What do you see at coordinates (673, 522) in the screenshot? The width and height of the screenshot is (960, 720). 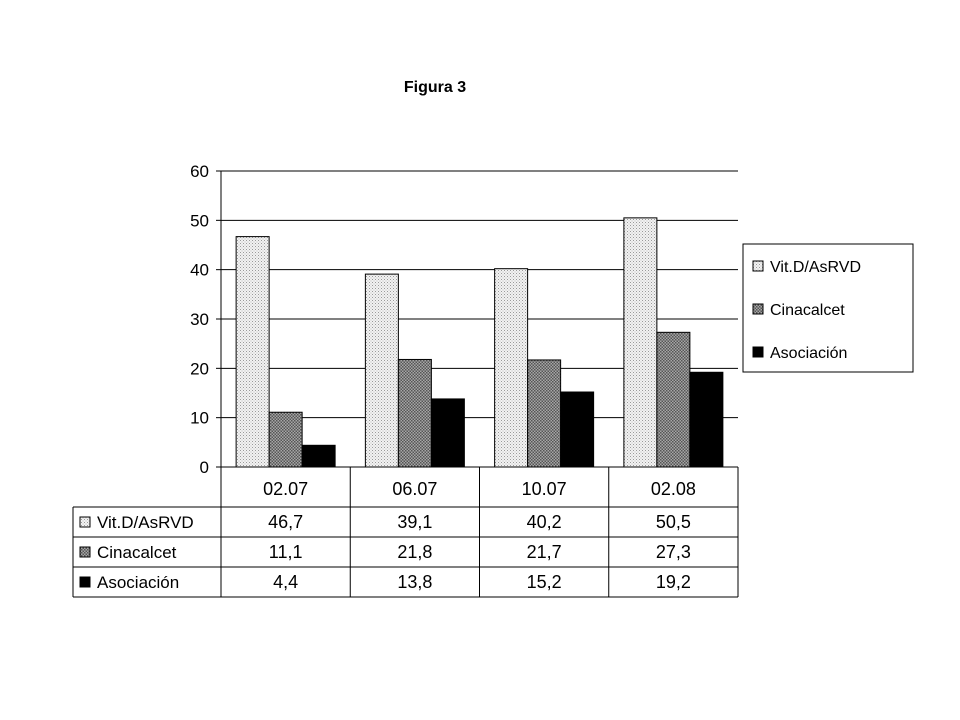 I see `table-value: 50,5` at bounding box center [673, 522].